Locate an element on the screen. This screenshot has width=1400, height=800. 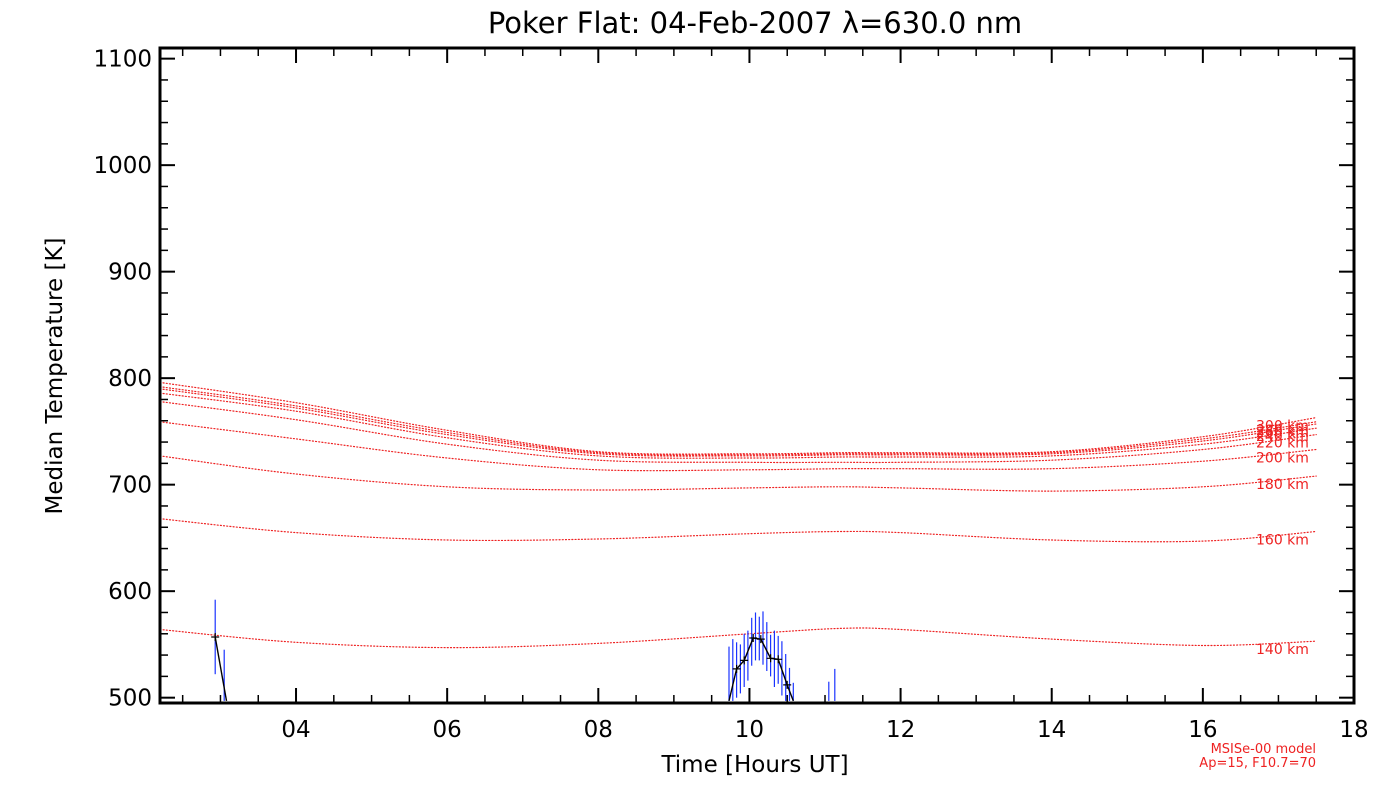
model-curve-240km is located at coordinates (738, 425).